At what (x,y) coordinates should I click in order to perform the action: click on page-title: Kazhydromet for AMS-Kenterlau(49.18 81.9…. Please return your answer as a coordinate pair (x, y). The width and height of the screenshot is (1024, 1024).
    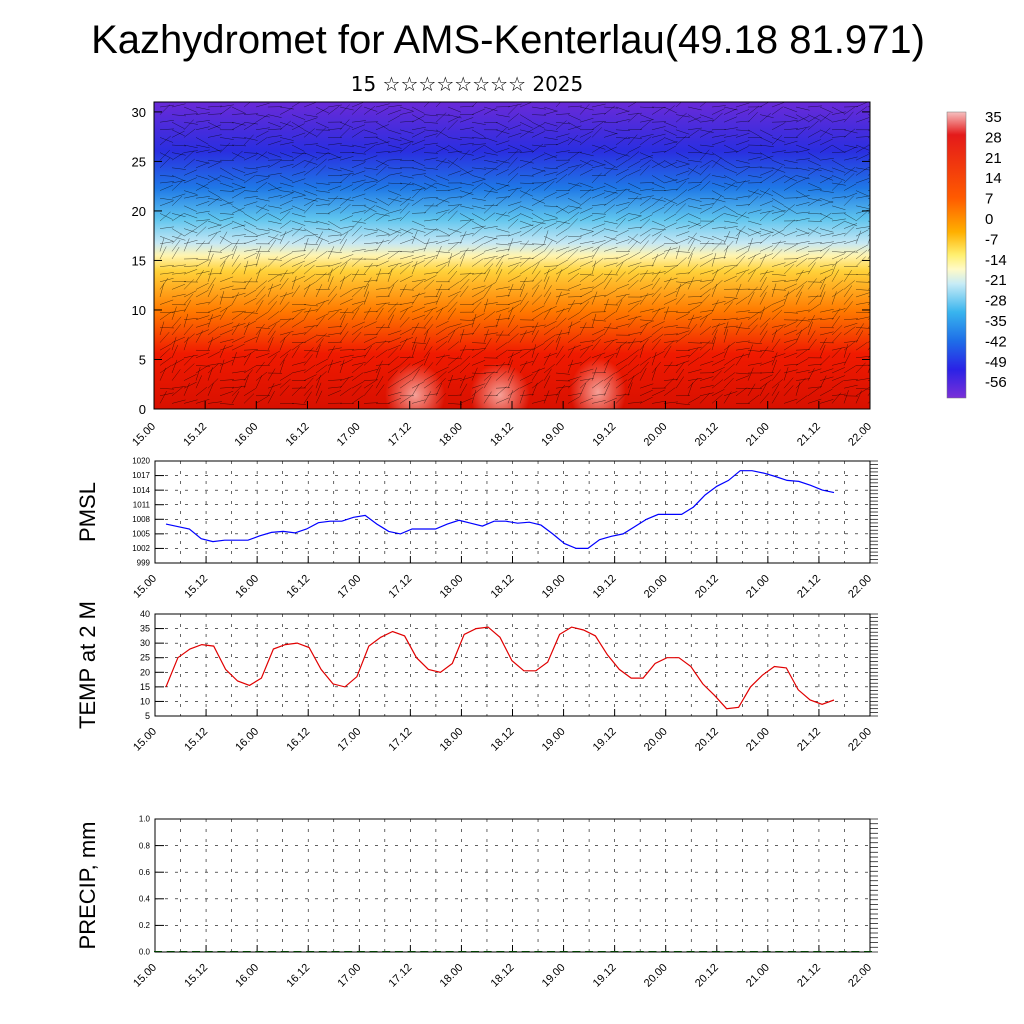
    Looking at the image, I should click on (508, 40).